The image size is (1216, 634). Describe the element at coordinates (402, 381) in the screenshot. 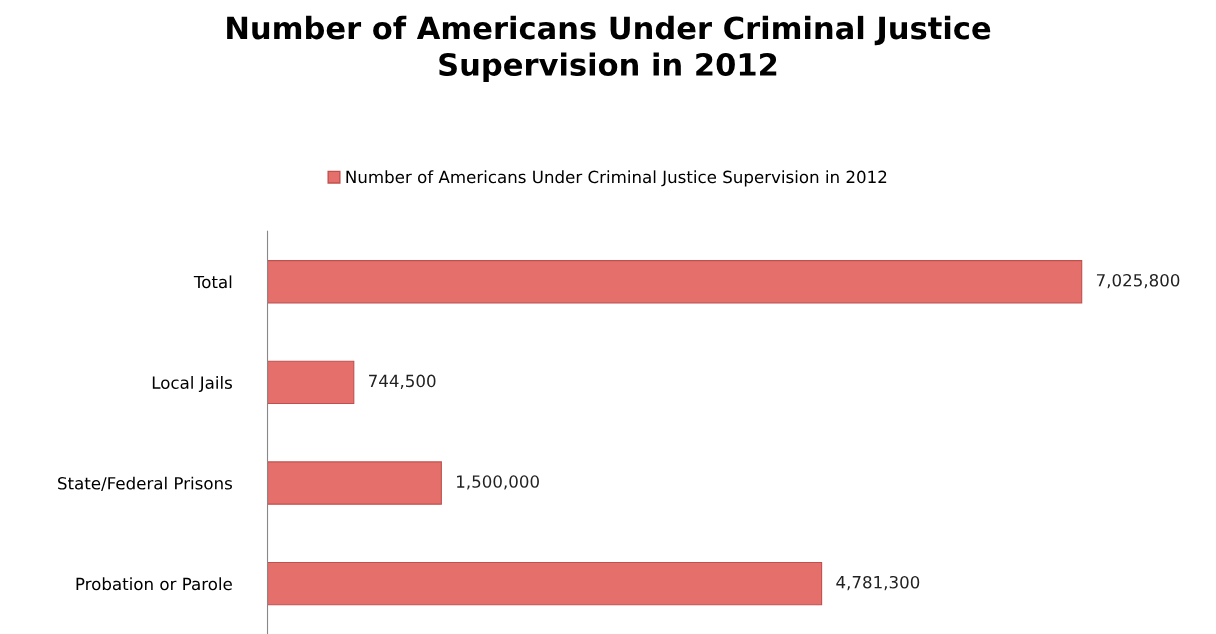

I see `data-label: 744,500` at that location.